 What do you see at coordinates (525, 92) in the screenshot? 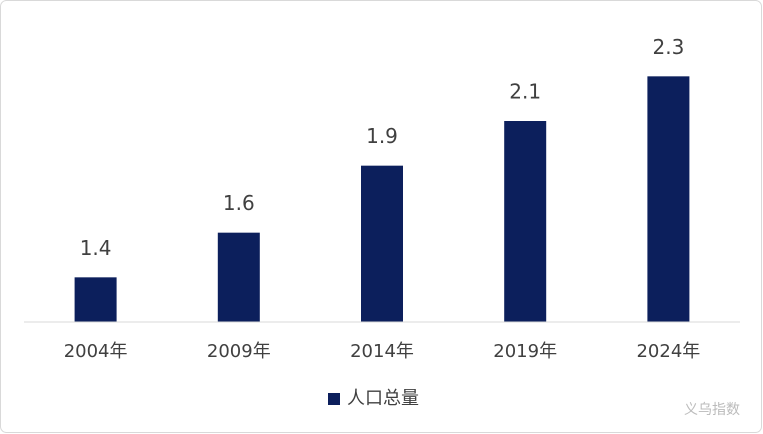
I see `data-label: 2.1` at bounding box center [525, 92].